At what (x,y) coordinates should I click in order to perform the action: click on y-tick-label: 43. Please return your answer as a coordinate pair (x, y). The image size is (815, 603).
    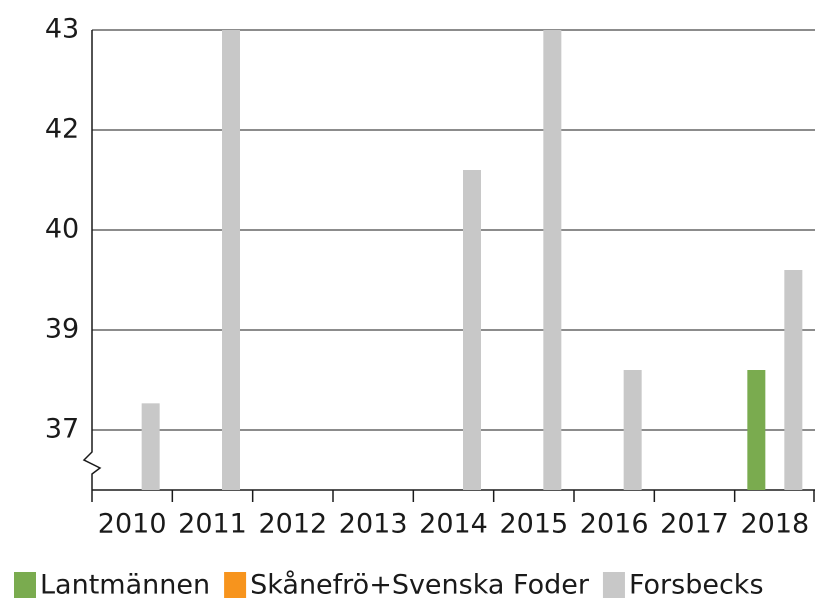
    Looking at the image, I should click on (62, 29).